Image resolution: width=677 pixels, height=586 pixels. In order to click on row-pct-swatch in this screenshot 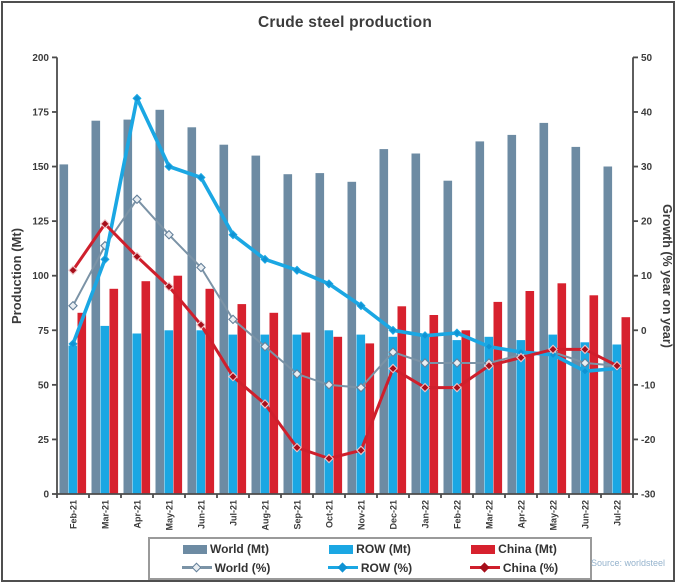, I will do `click(342, 567)`.